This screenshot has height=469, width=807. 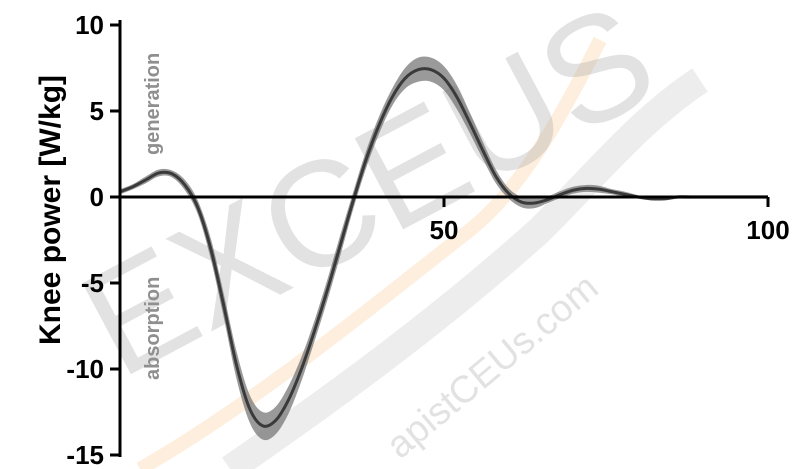 I want to click on x-axis-ticks: 50 100, so click(x=610, y=221).